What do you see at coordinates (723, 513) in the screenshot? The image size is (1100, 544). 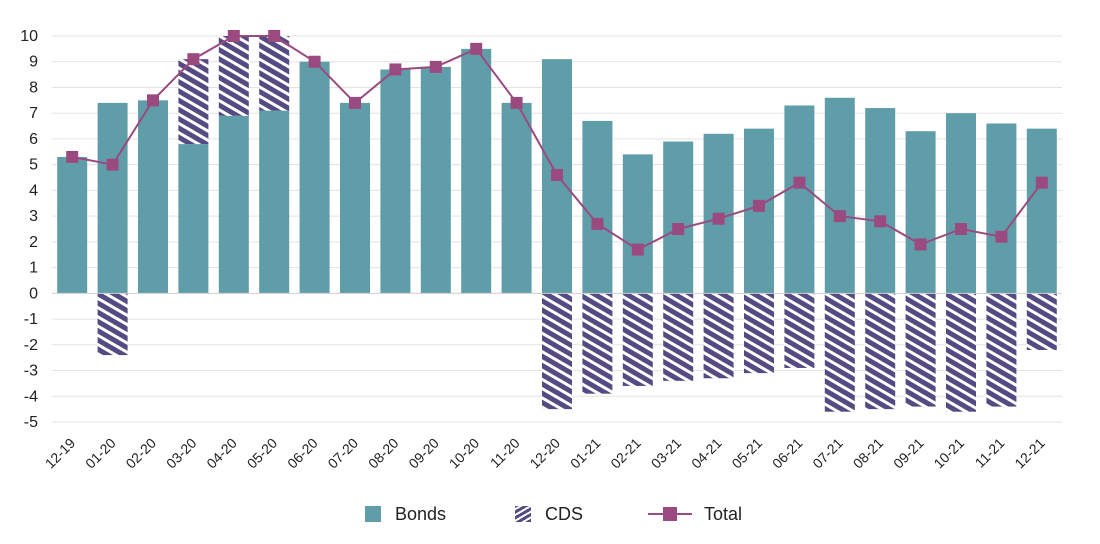 I see `legend-label-total: Total` at bounding box center [723, 513].